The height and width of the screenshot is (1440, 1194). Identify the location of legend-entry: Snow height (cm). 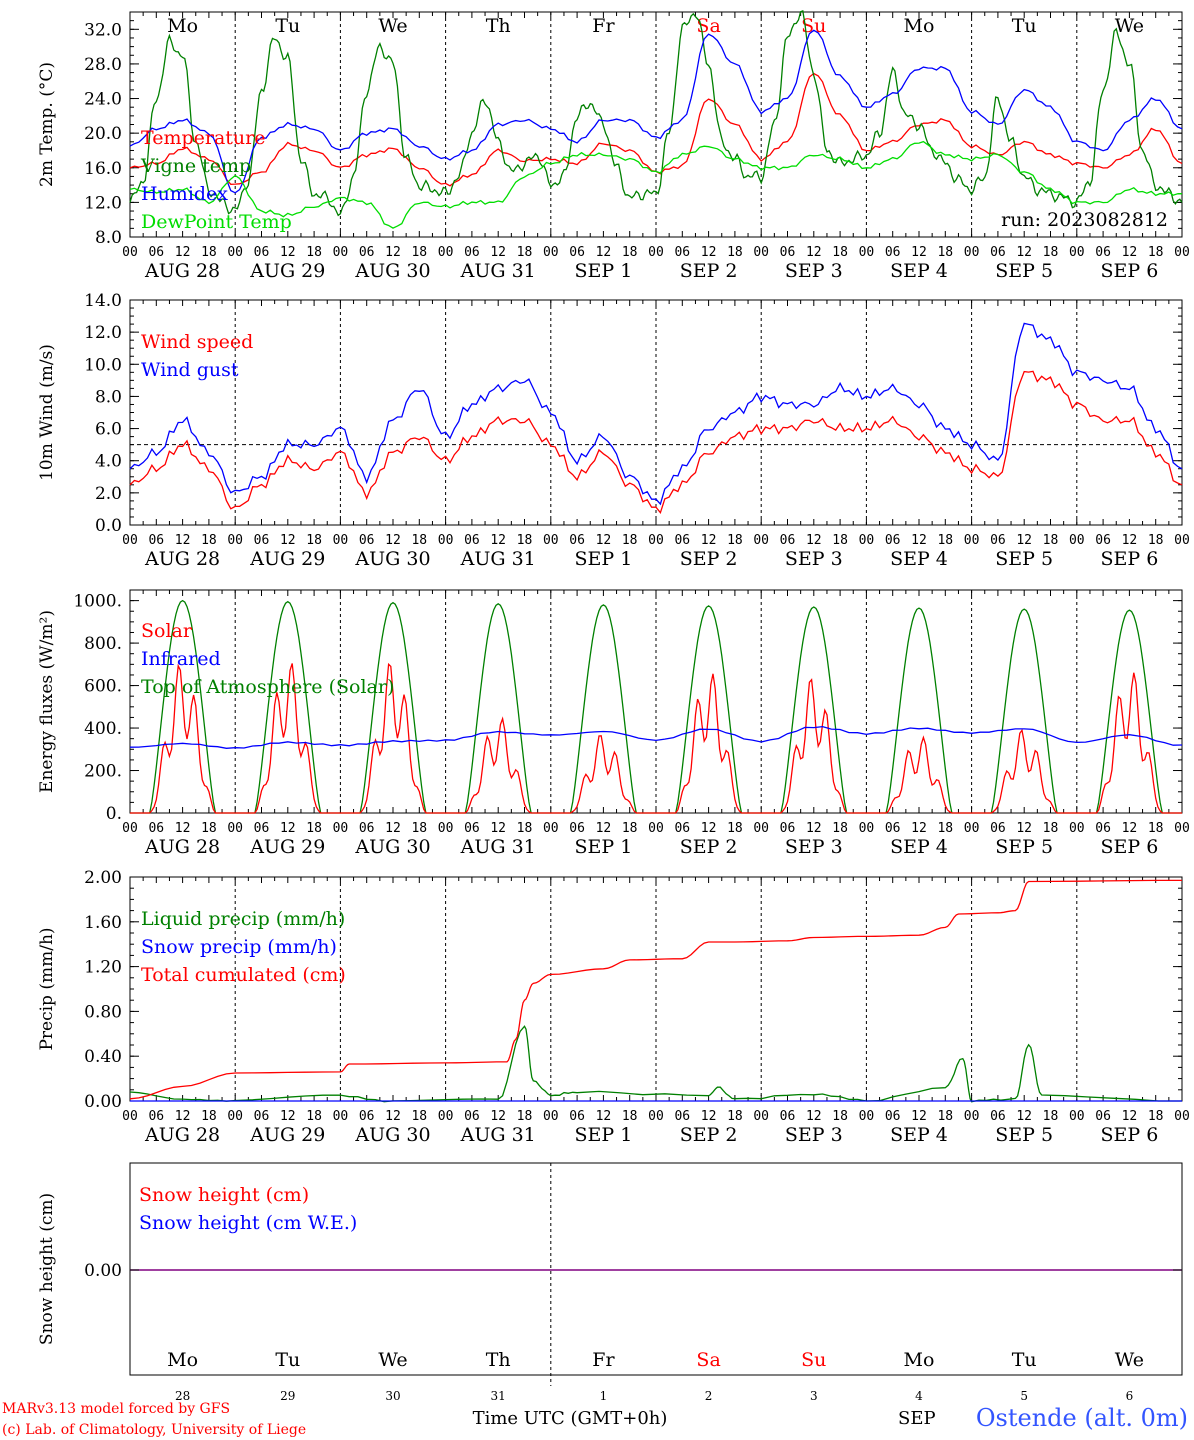
(224, 1195).